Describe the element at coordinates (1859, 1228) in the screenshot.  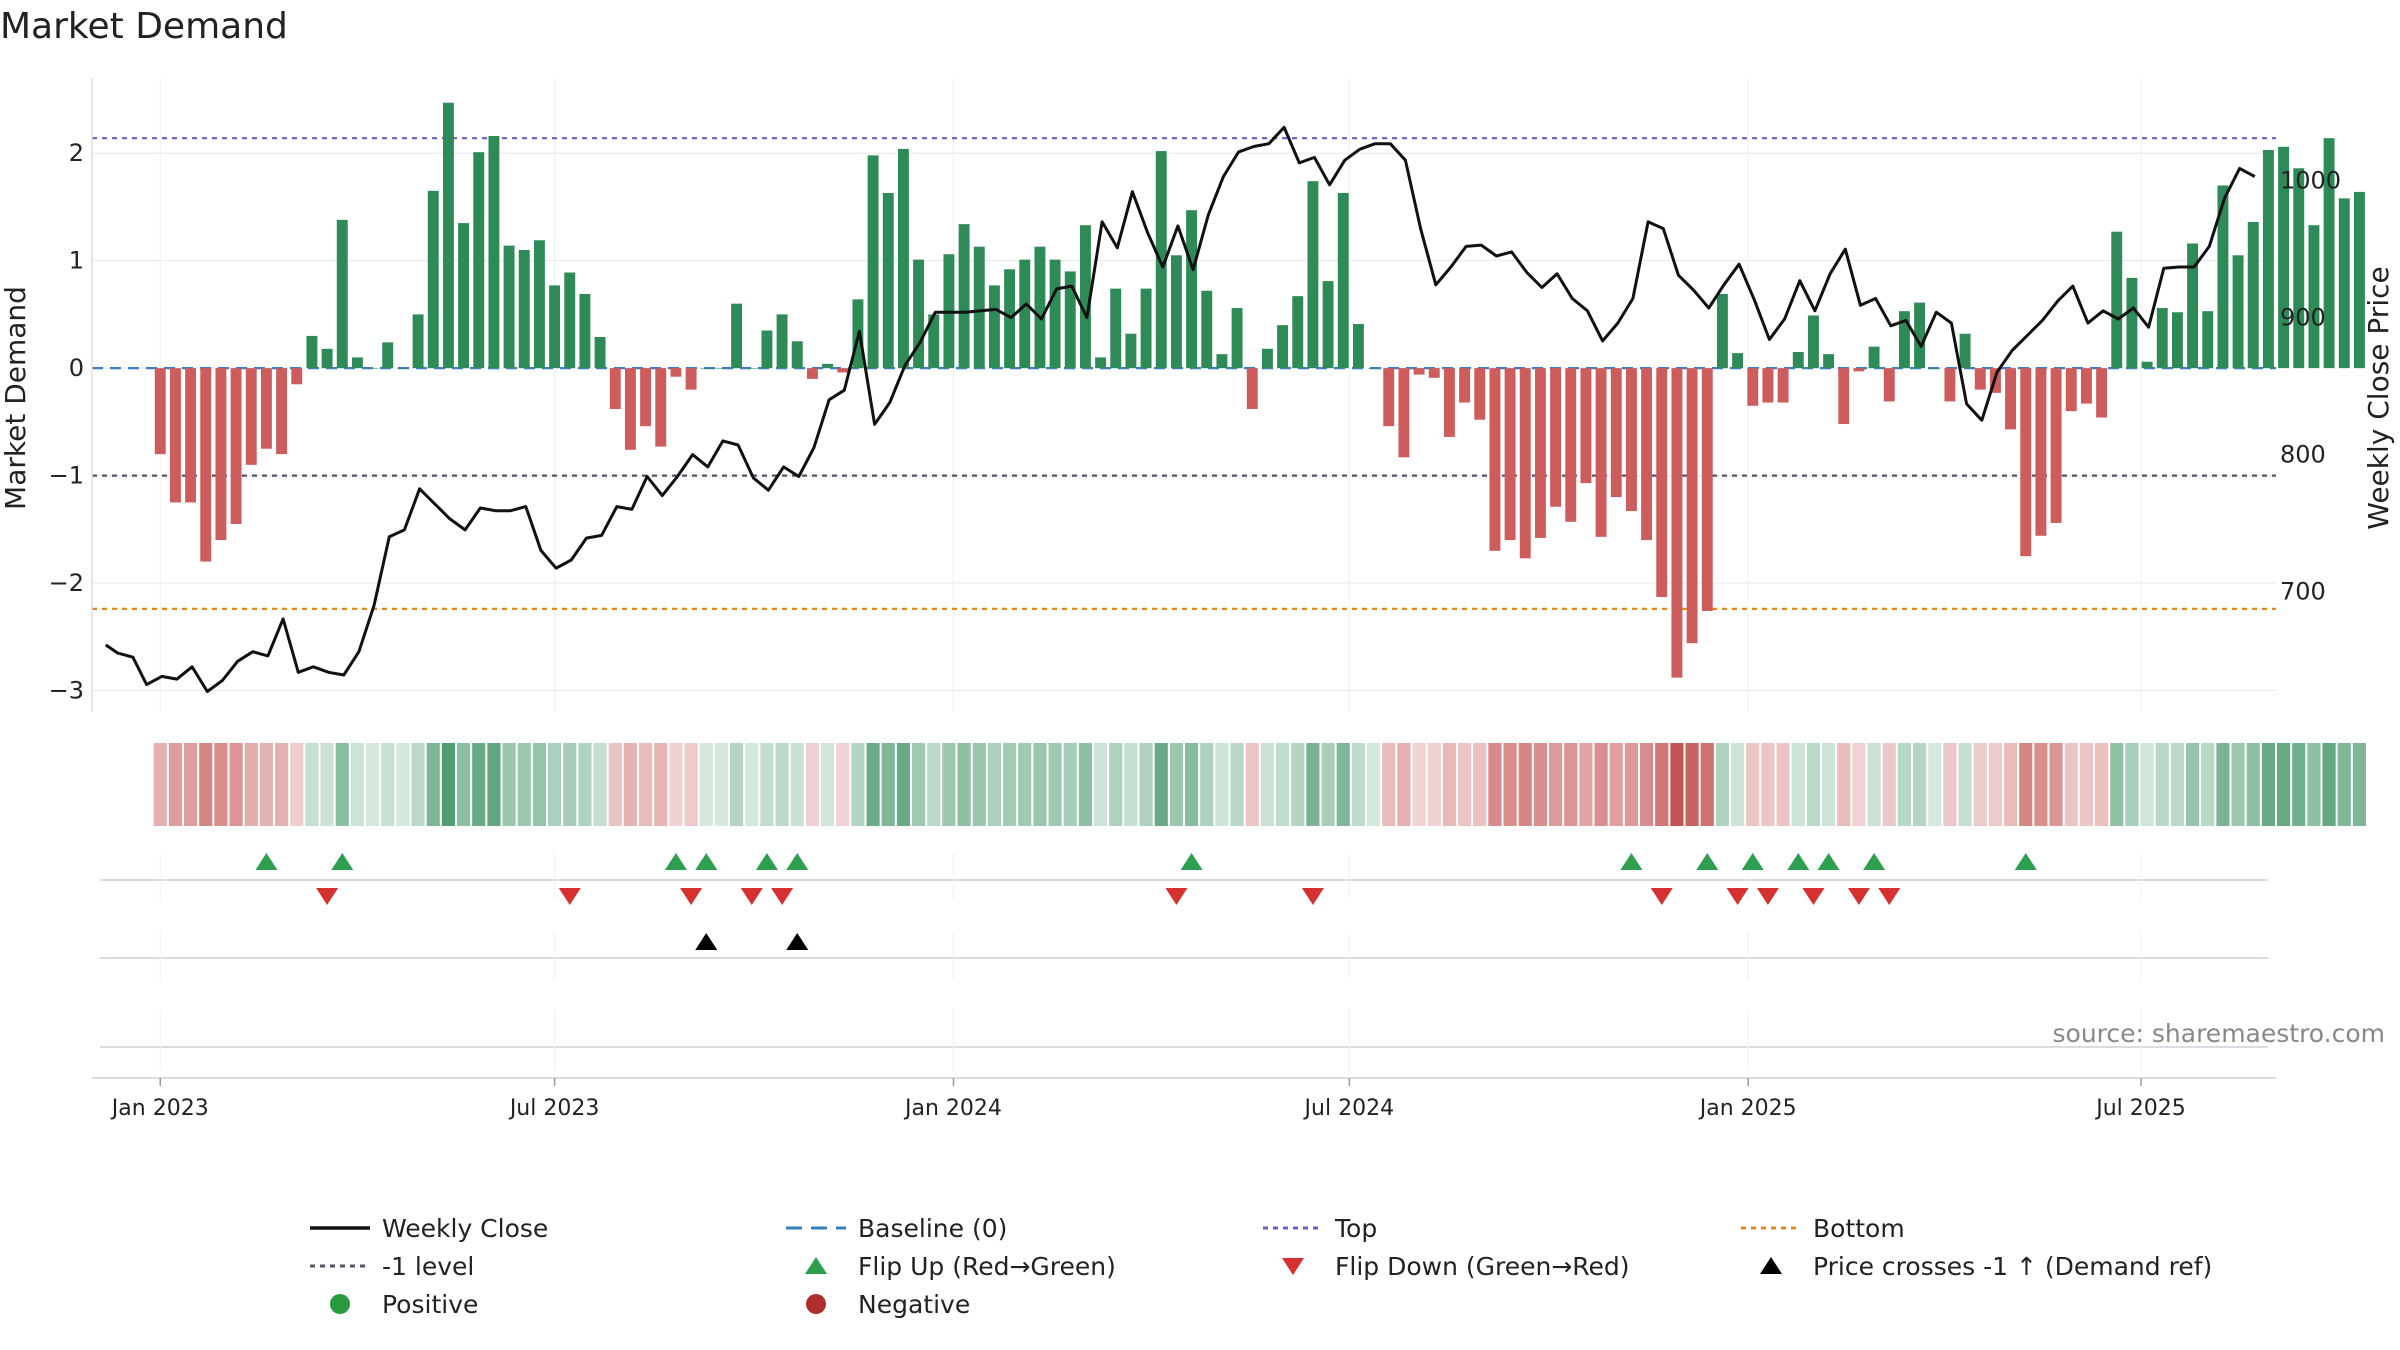
I see `legend-label: Bottom` at that location.